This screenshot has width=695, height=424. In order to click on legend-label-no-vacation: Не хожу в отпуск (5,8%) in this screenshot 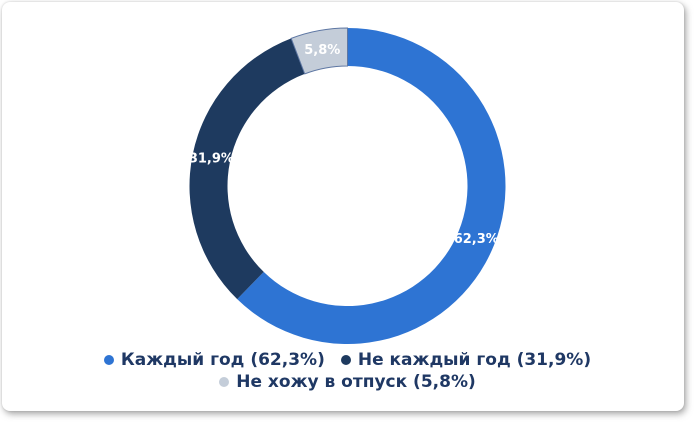, I will do `click(356, 382)`.